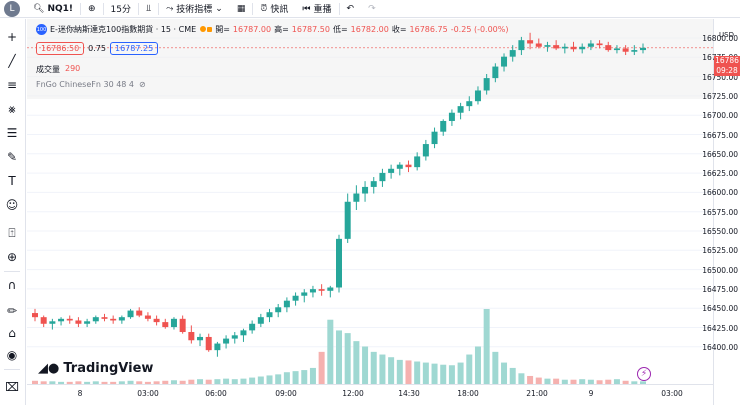 This screenshot has height=405, width=740. What do you see at coordinates (12, 205) in the screenshot?
I see `emoji-icon: ☺` at bounding box center [12, 205].